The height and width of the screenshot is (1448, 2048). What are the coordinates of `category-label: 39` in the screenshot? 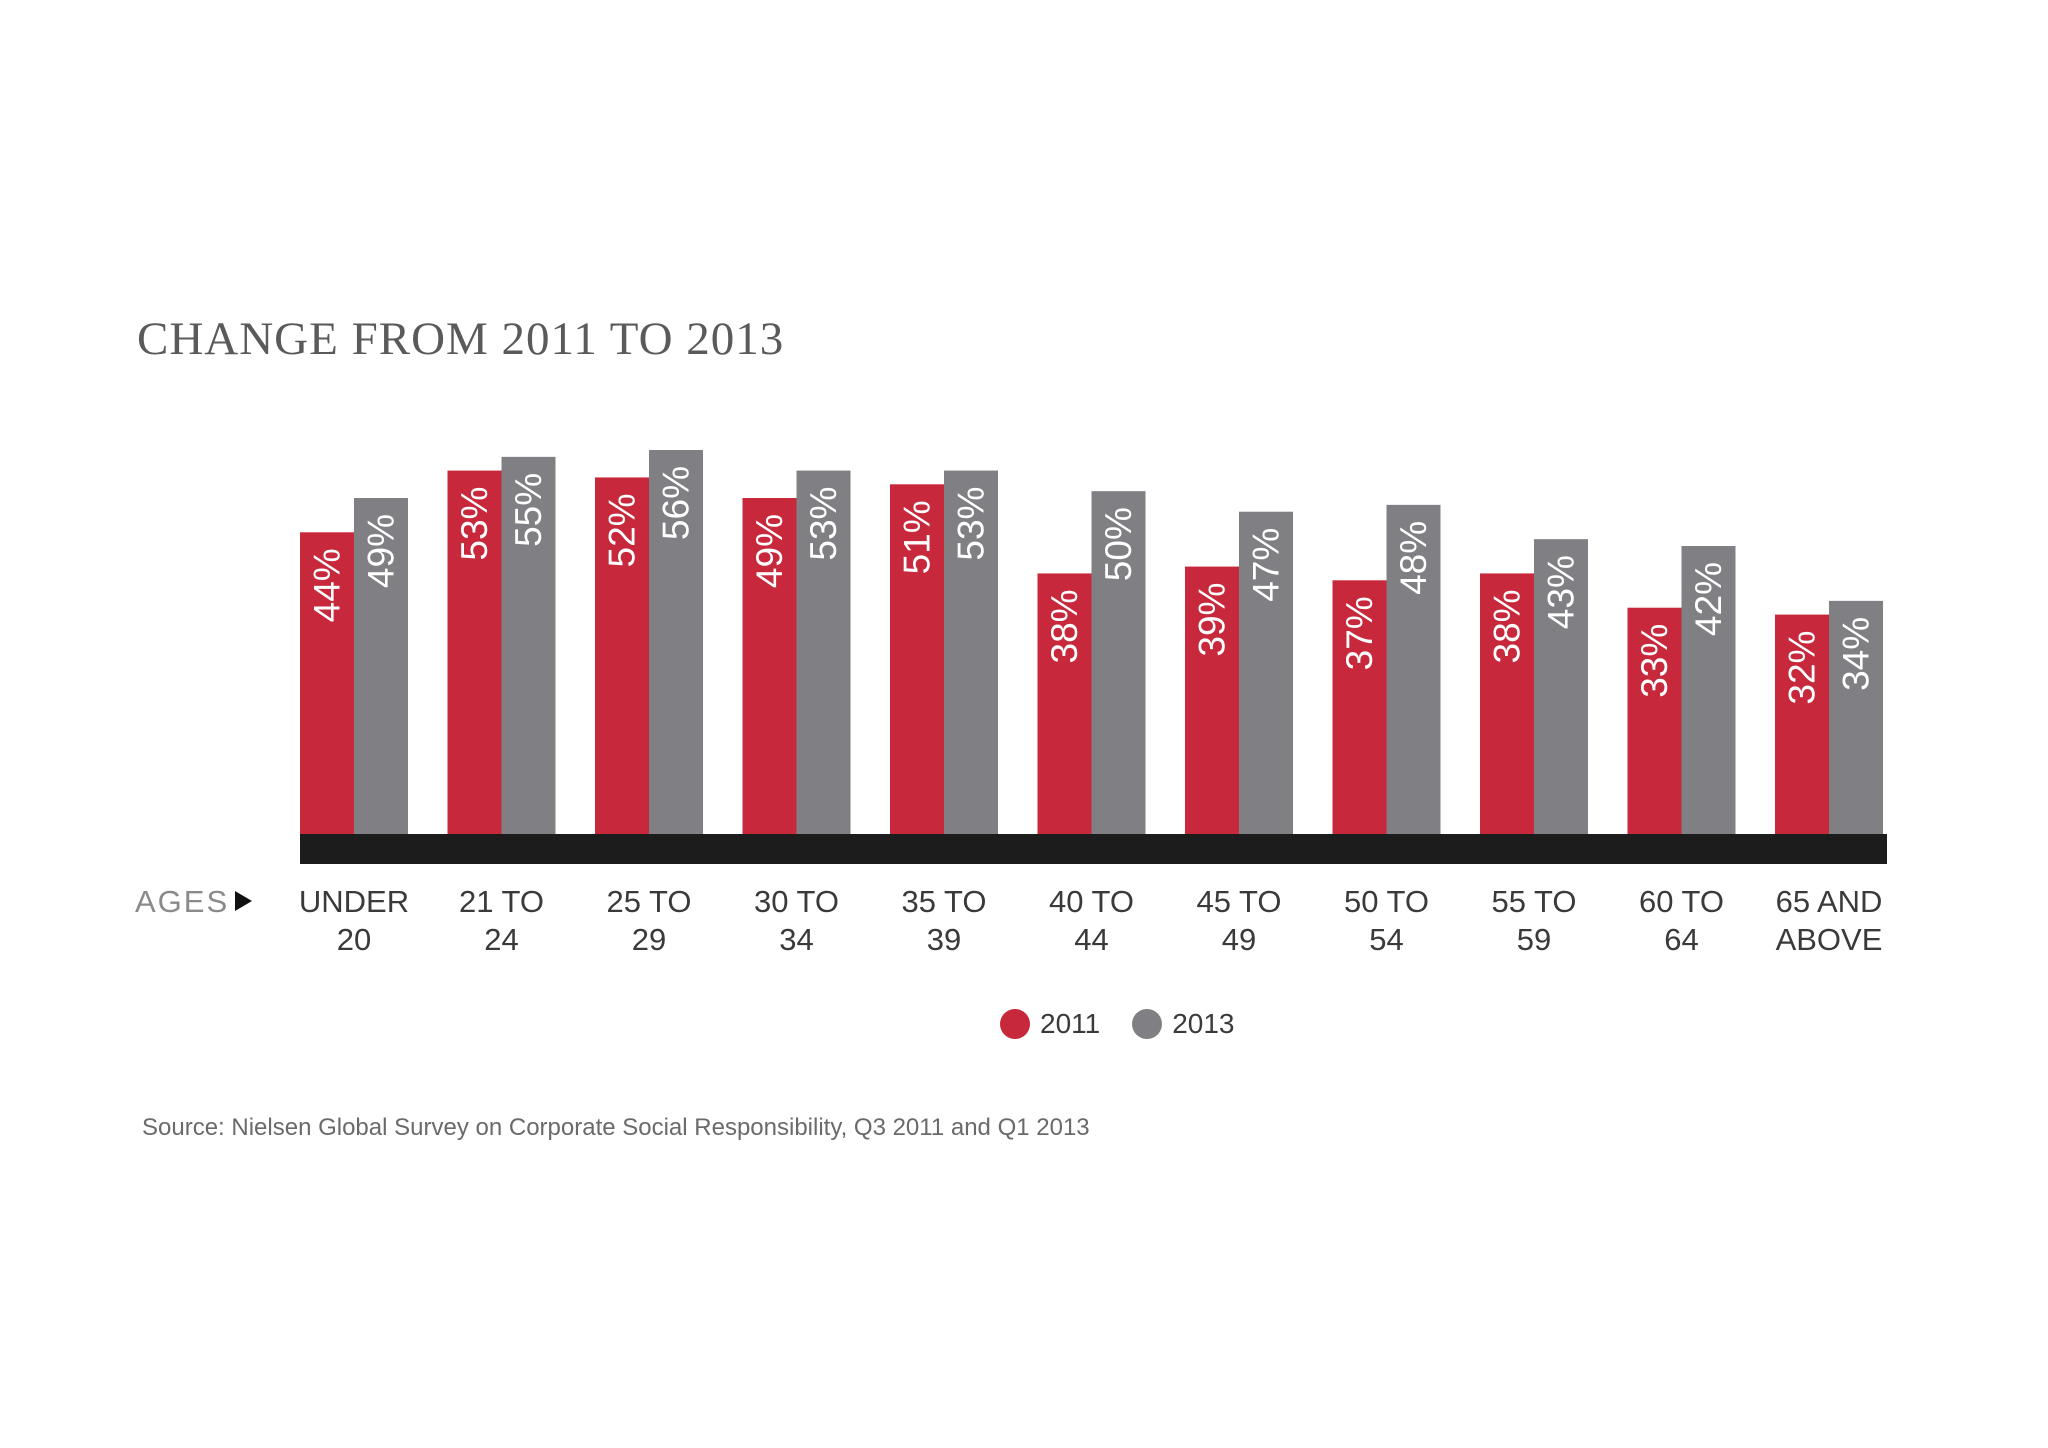 It's located at (944, 939).